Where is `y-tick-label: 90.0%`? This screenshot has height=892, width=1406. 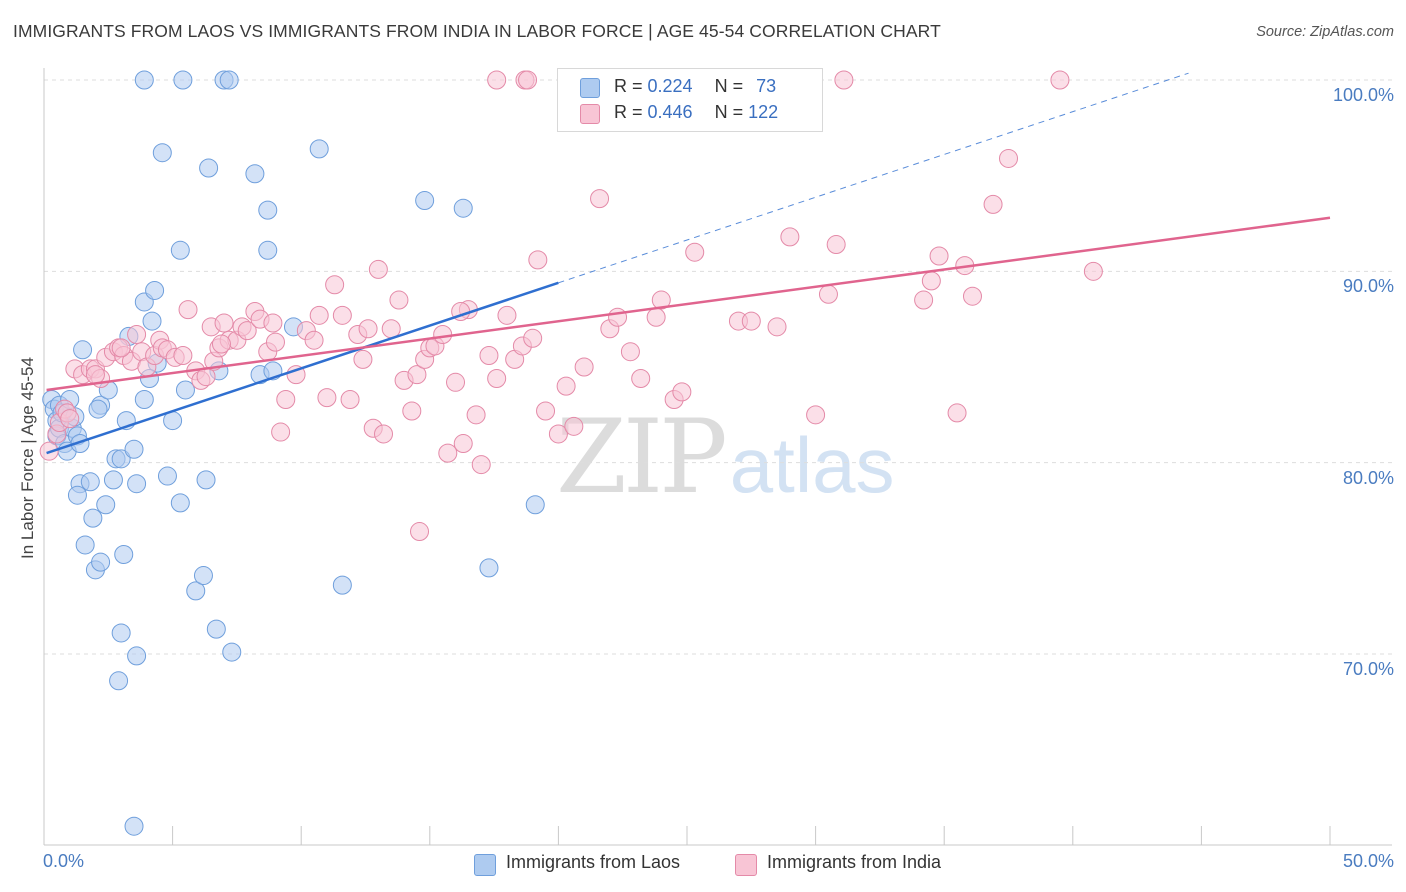 y-tick-label: 90.0% is located at coordinates (1368, 286).